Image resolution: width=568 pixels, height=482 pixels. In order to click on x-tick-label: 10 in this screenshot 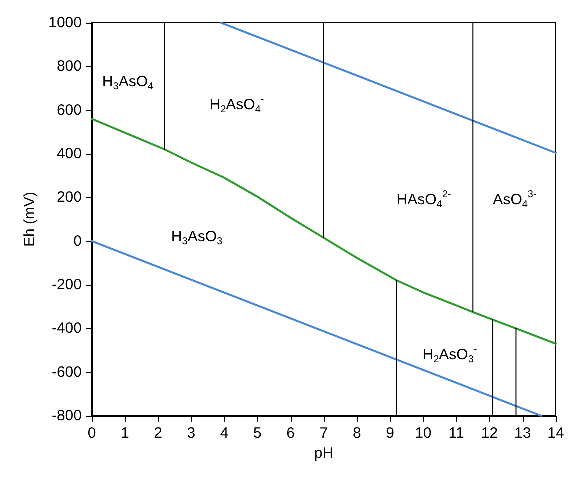, I will do `click(423, 433)`.